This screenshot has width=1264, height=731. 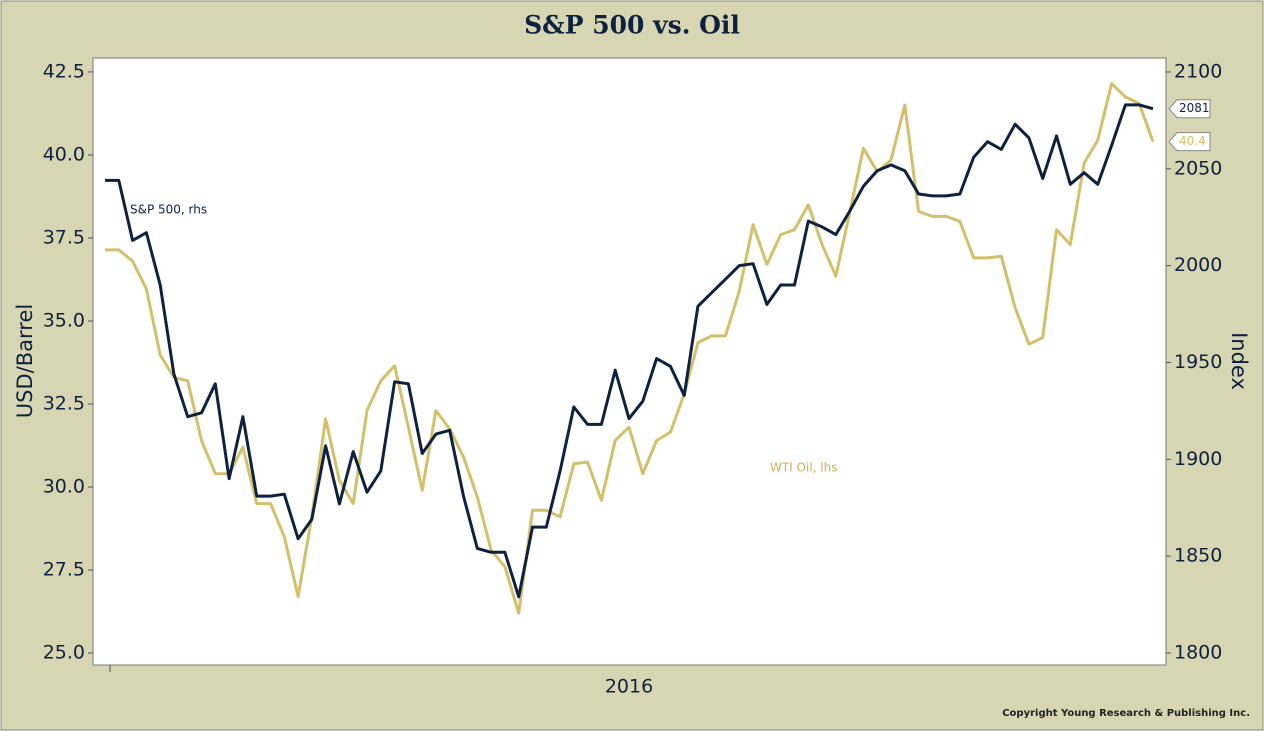 I want to click on y-tick-label: 25.0, so click(x=64, y=653).